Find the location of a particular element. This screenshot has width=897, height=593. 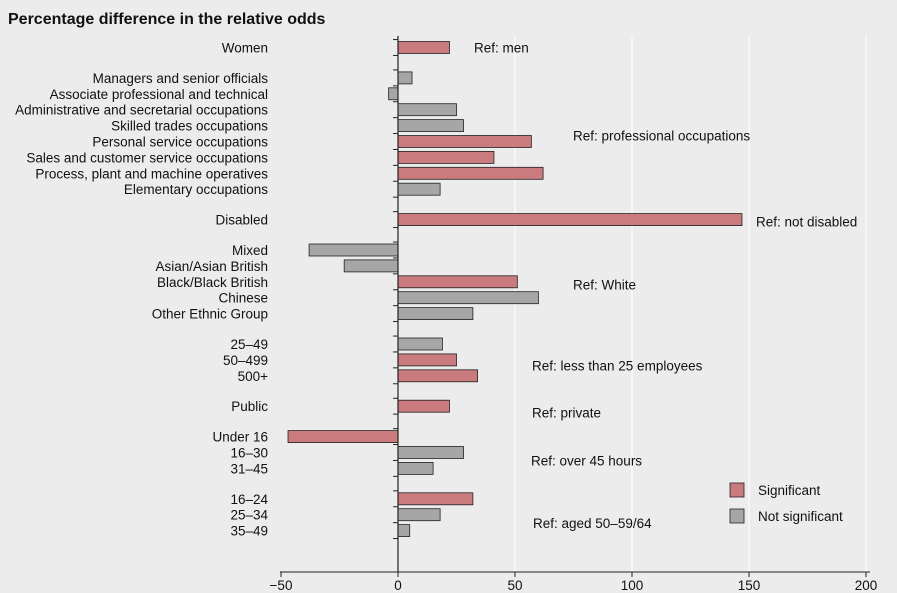

category-label: Process, plant and machine operatives is located at coordinates (151, 173).